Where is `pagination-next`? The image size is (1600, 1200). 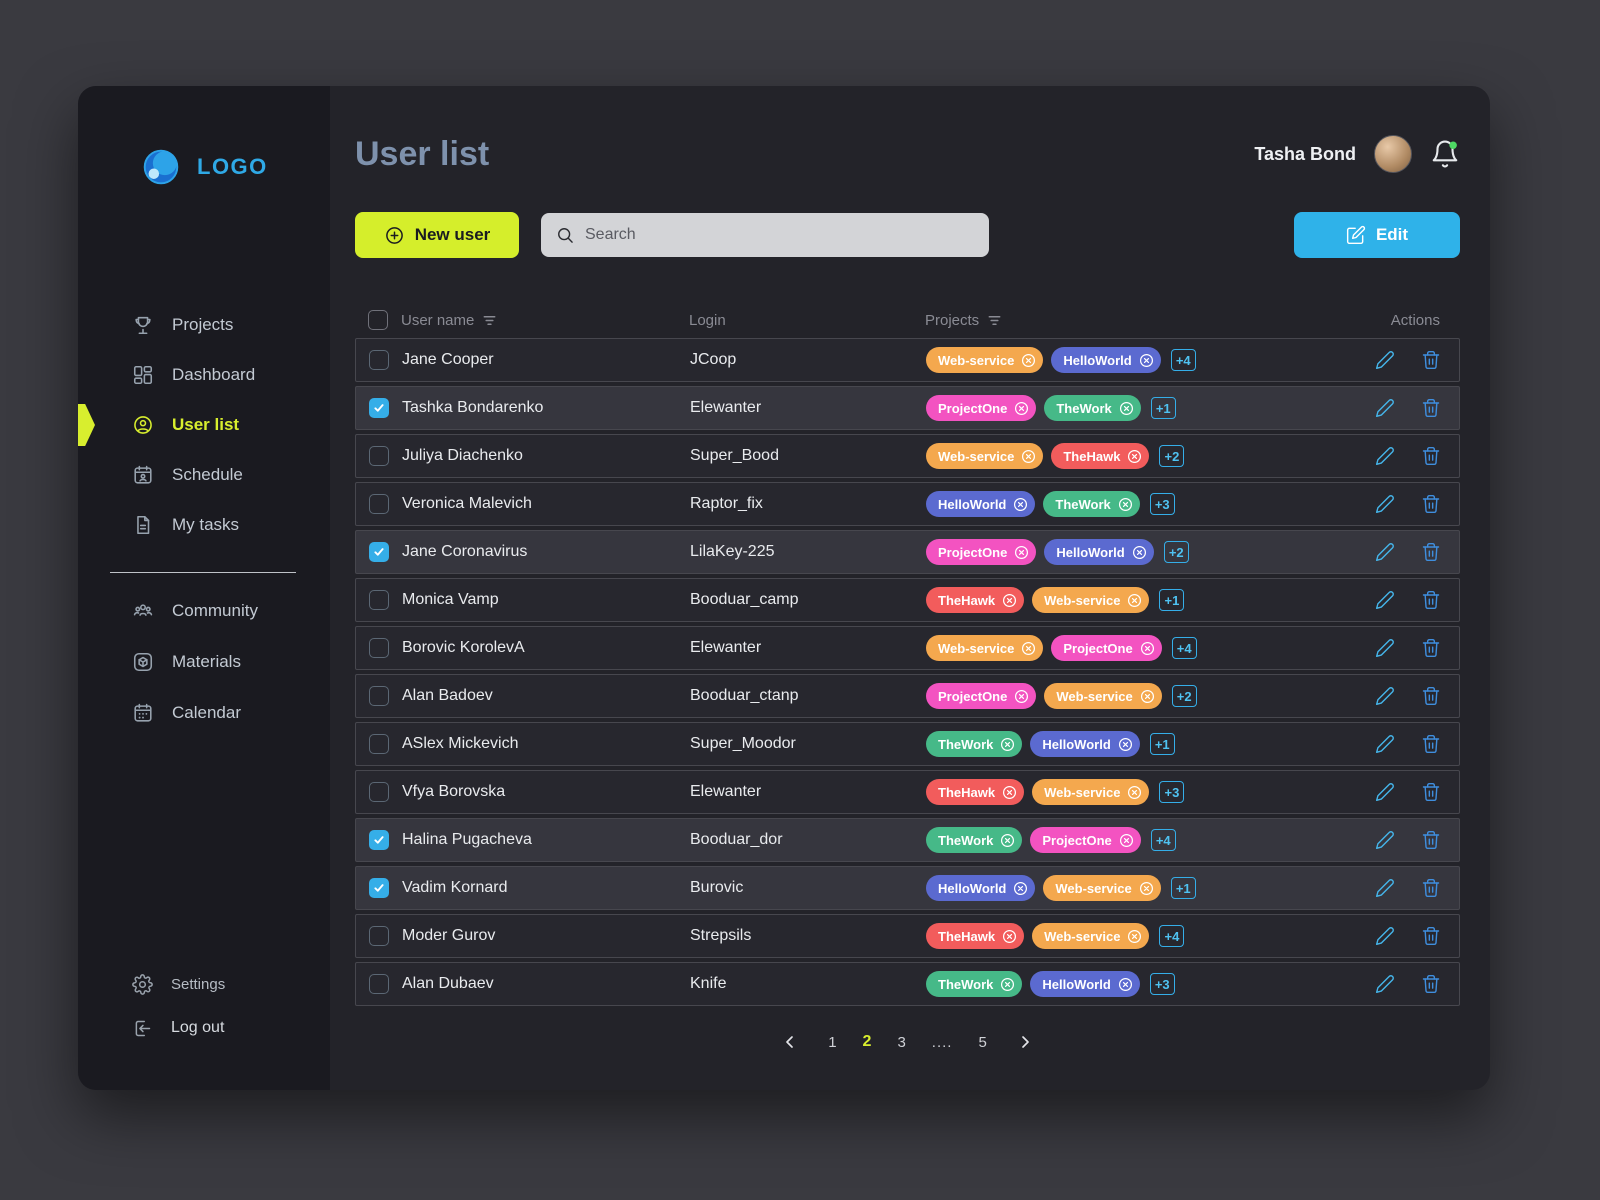 pagination-next is located at coordinates (1025, 1042).